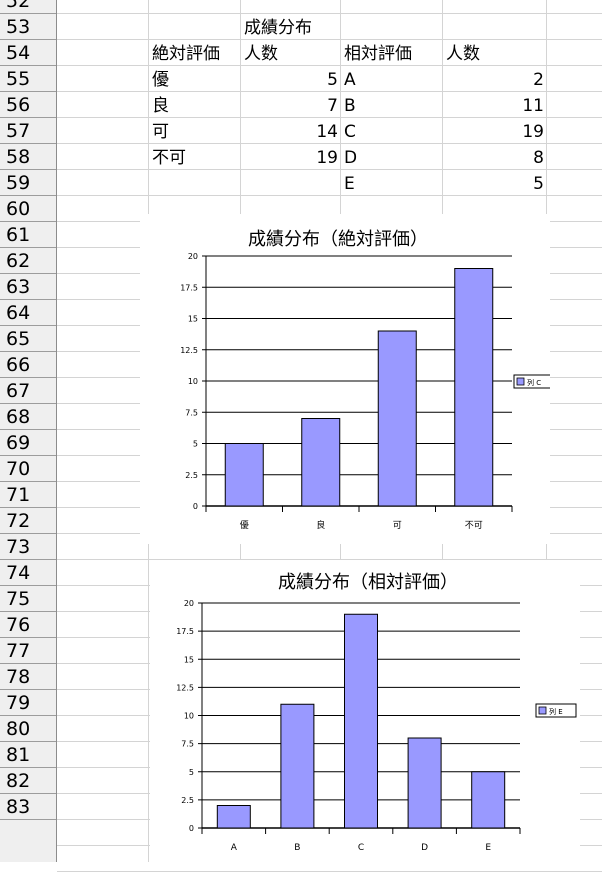  I want to click on row-header: 83, so click(28, 807).